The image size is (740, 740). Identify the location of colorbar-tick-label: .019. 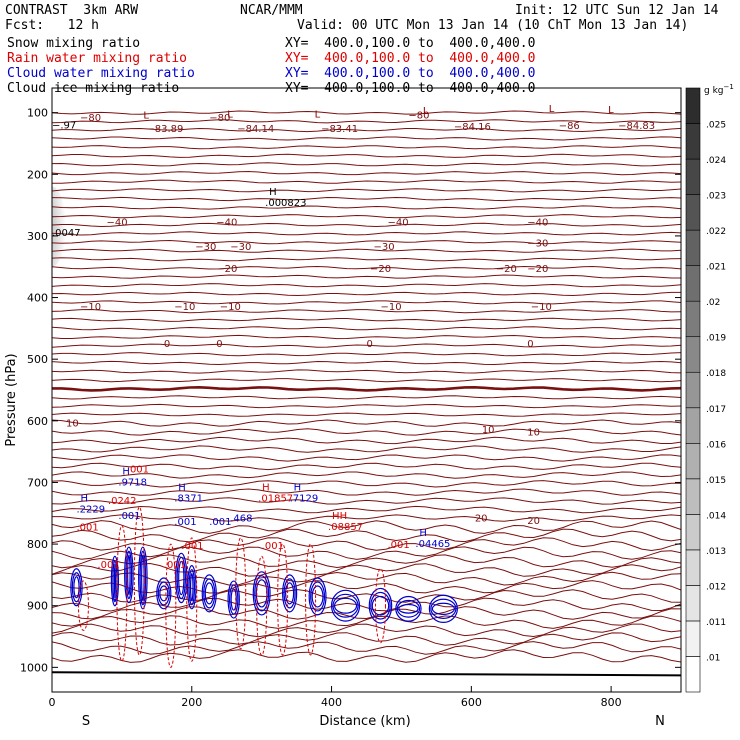
(716, 339).